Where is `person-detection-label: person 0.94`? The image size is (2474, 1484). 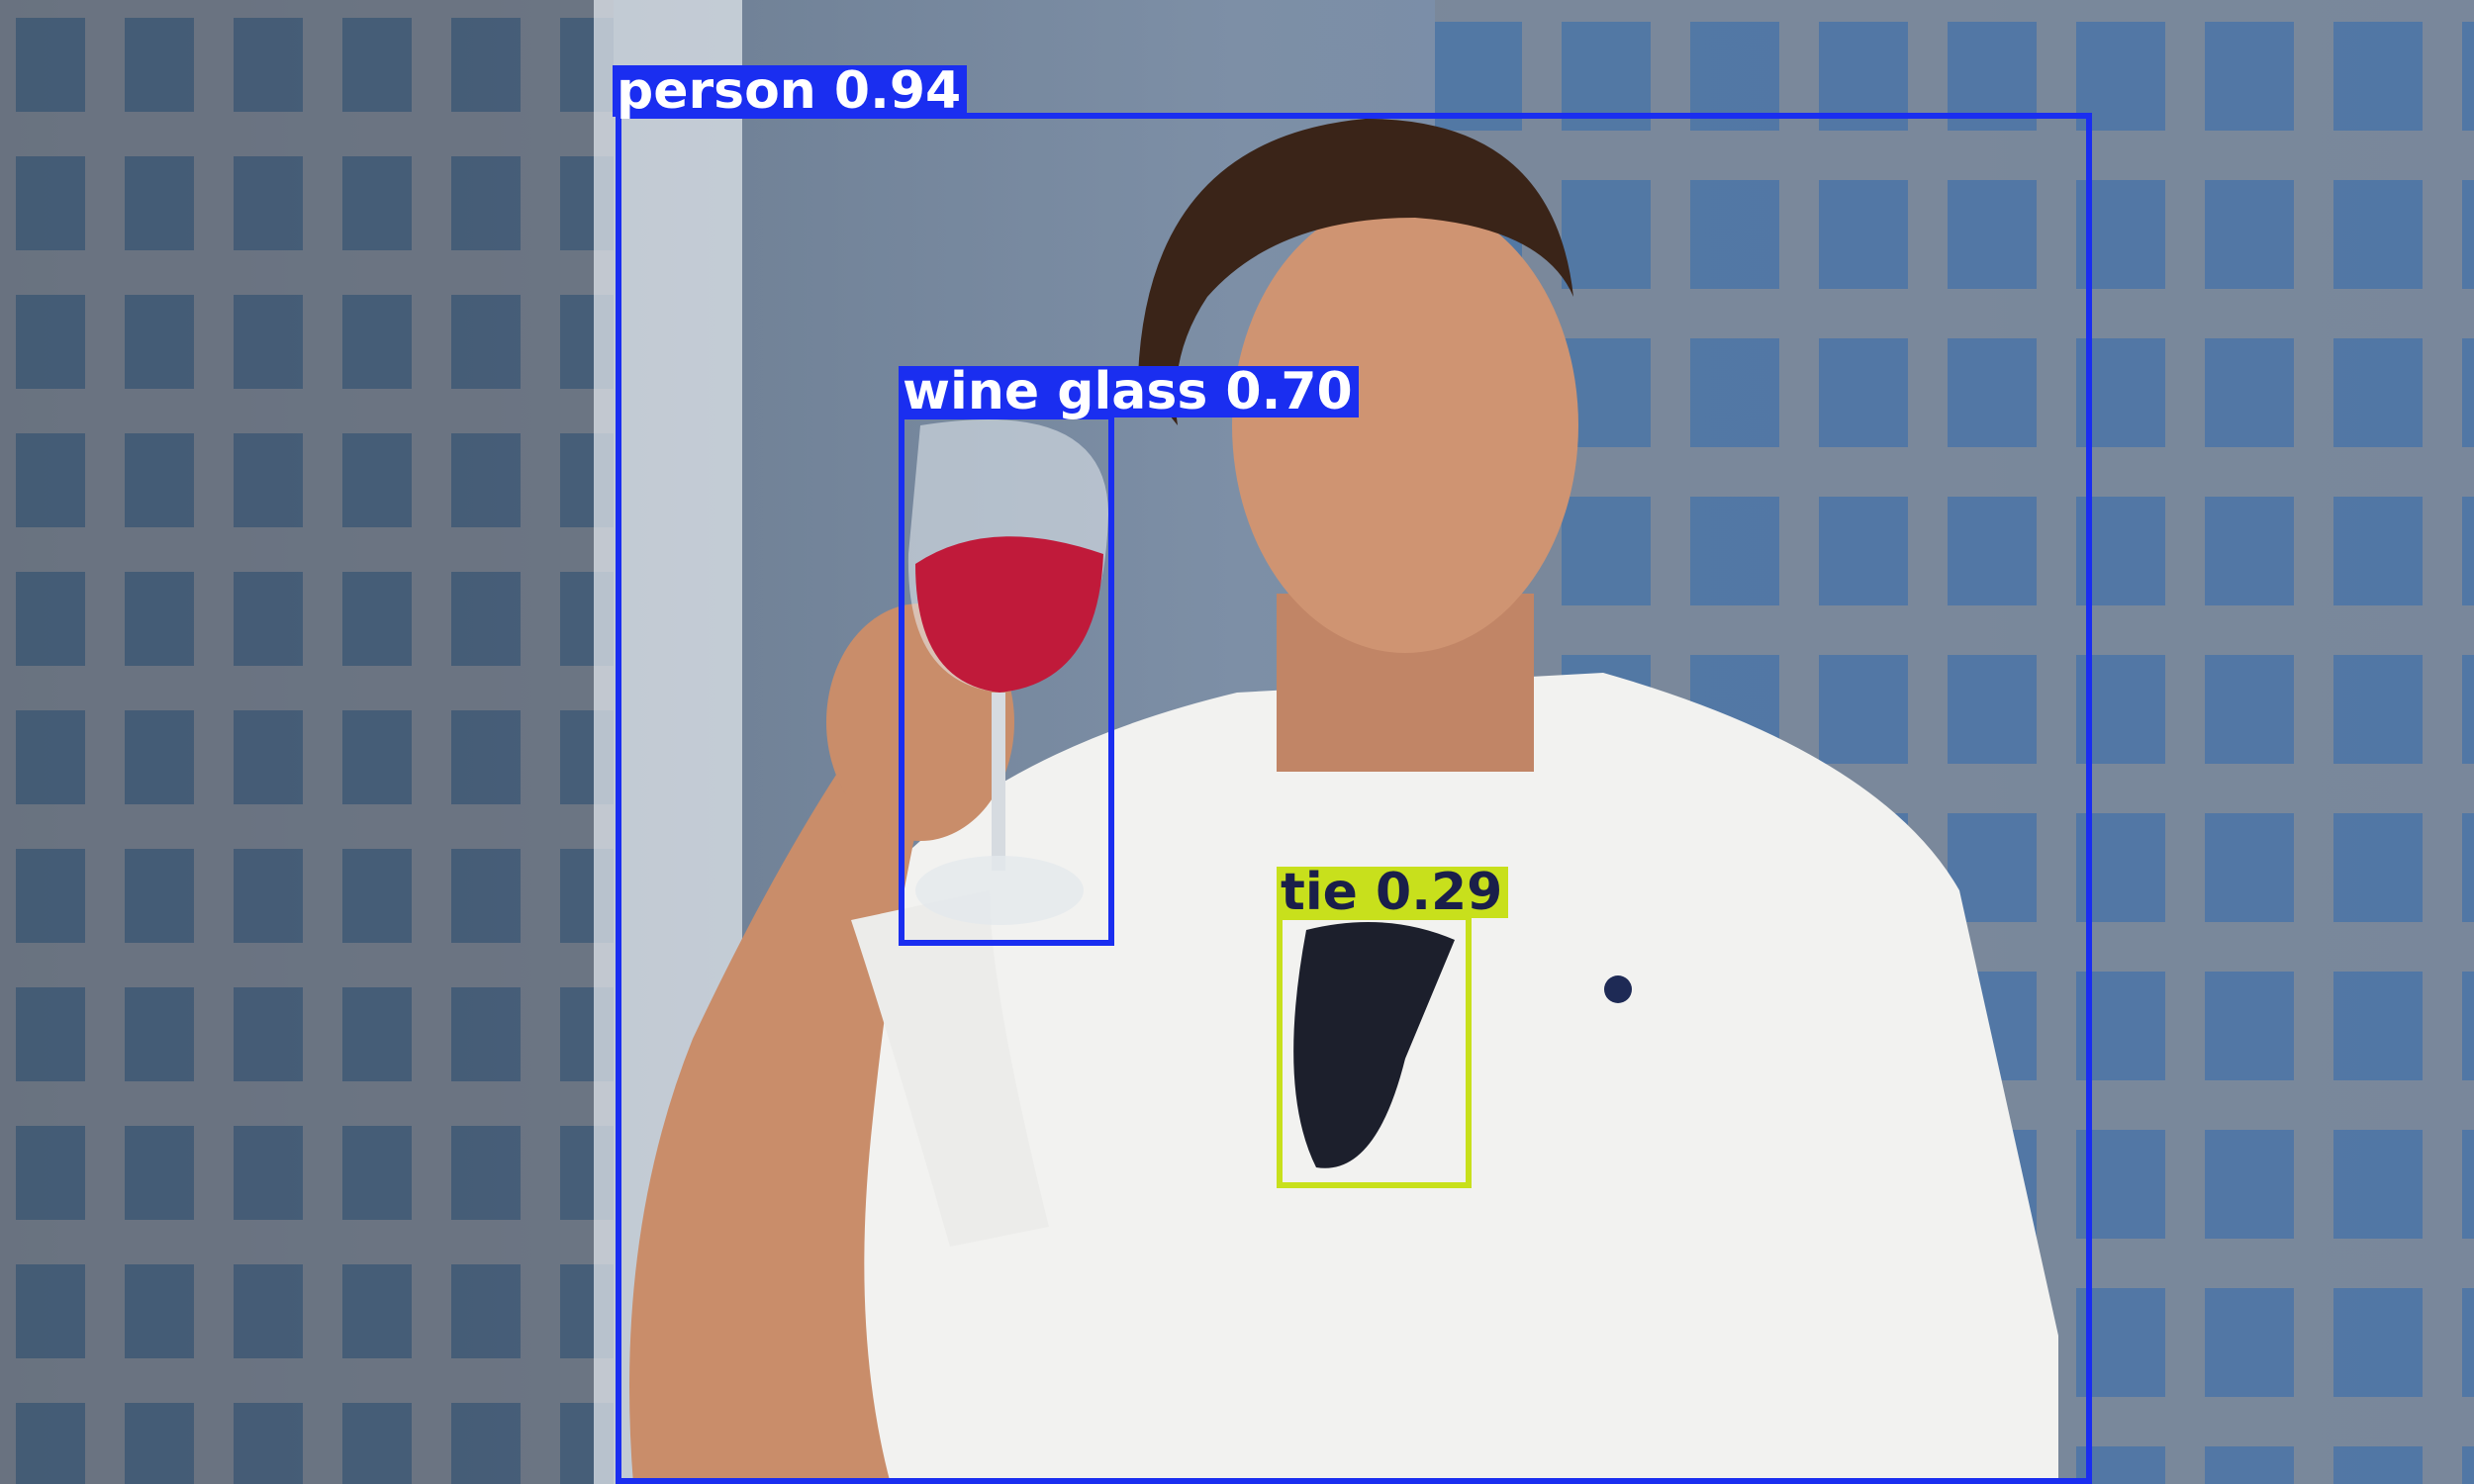 person-detection-label: person 0.94 is located at coordinates (790, 91).